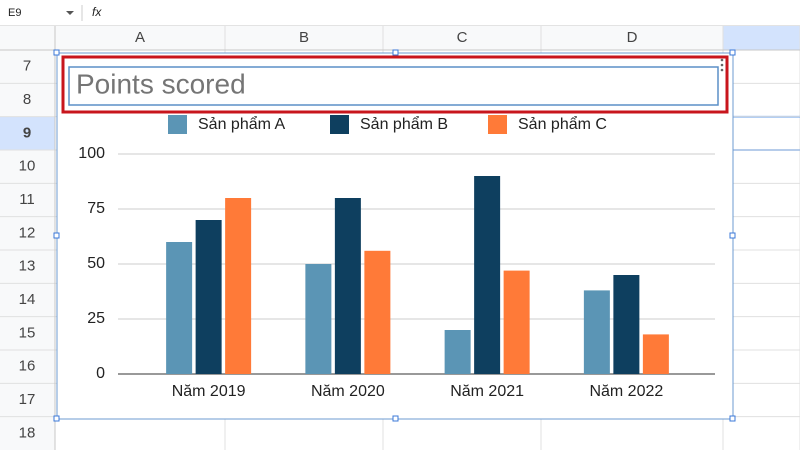 This screenshot has height=450, width=800. What do you see at coordinates (400, 13) in the screenshot?
I see `formula-bar` at bounding box center [400, 13].